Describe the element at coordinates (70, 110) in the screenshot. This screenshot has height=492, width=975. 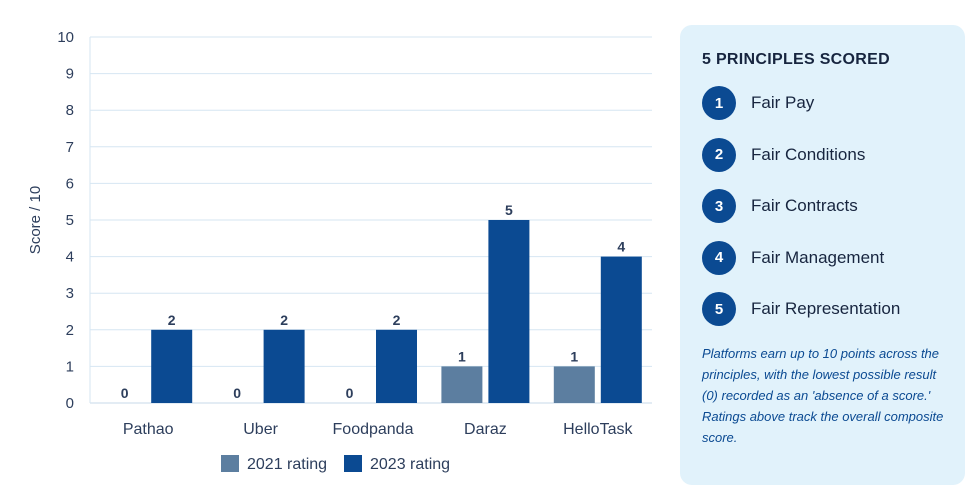
I see `y-tick-label: 8` at that location.